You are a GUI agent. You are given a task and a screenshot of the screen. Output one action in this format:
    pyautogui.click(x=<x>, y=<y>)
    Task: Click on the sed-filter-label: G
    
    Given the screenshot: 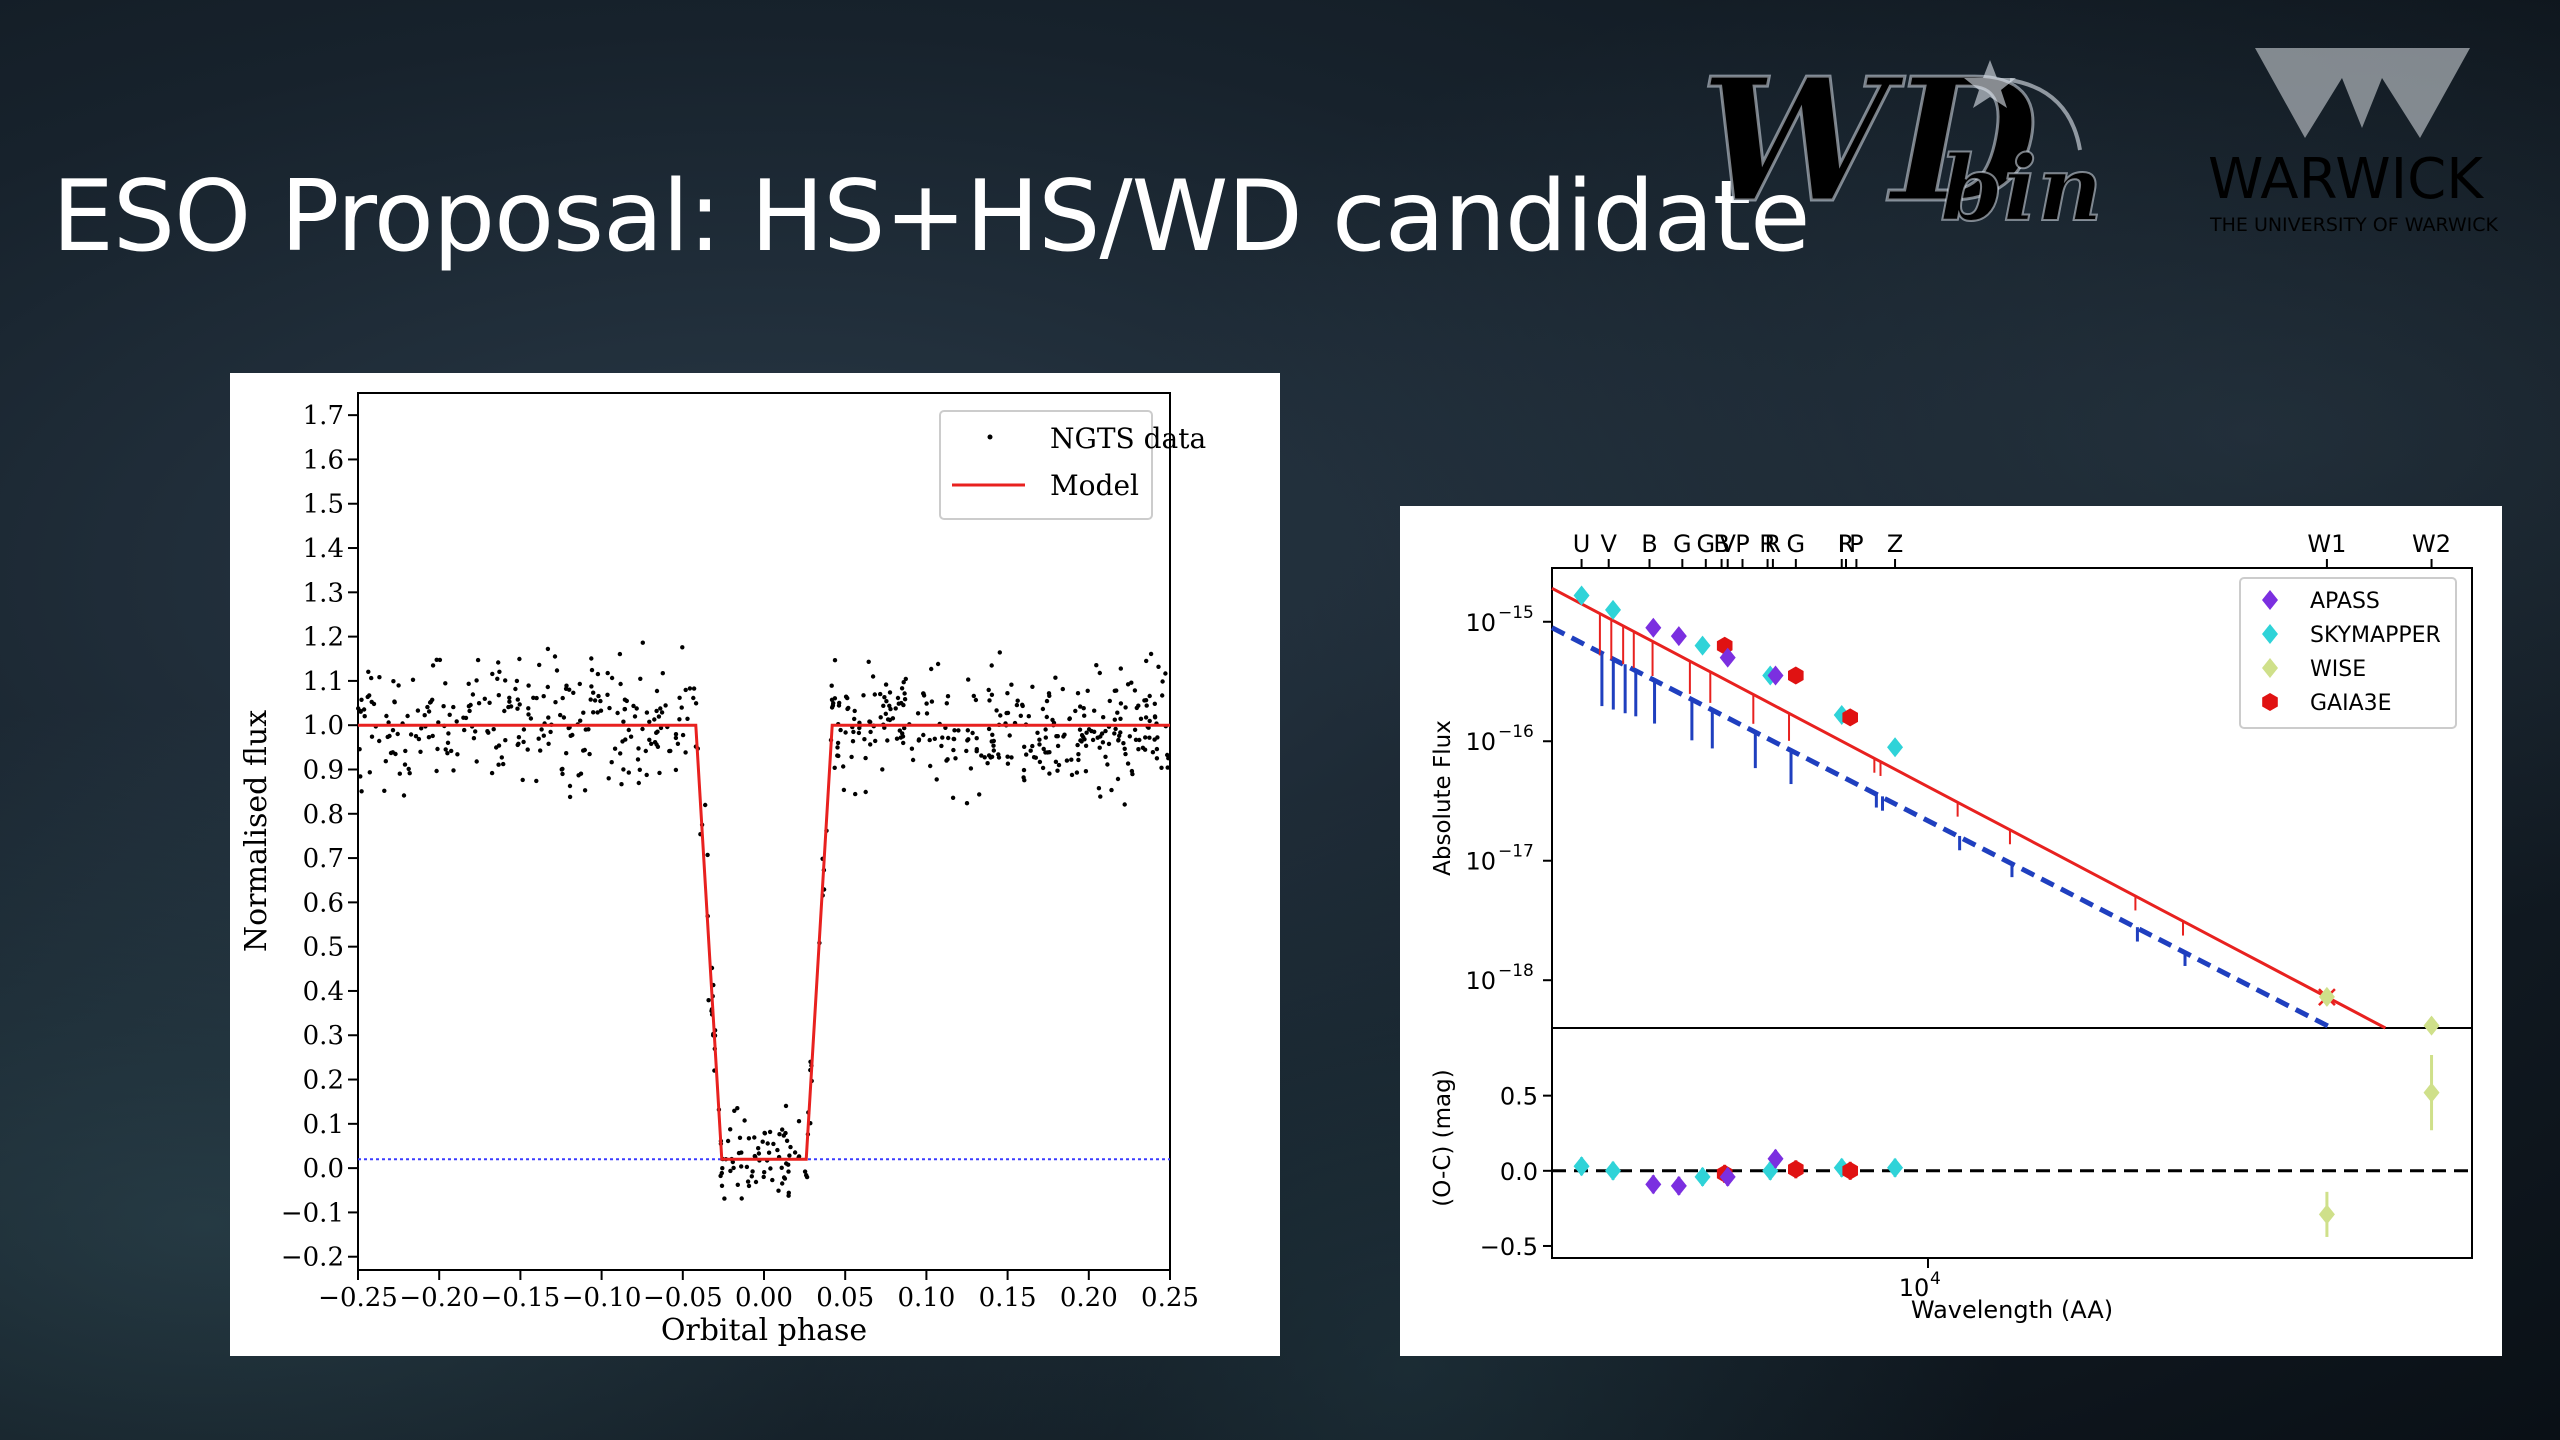 What is the action you would take?
    pyautogui.click(x=1705, y=544)
    